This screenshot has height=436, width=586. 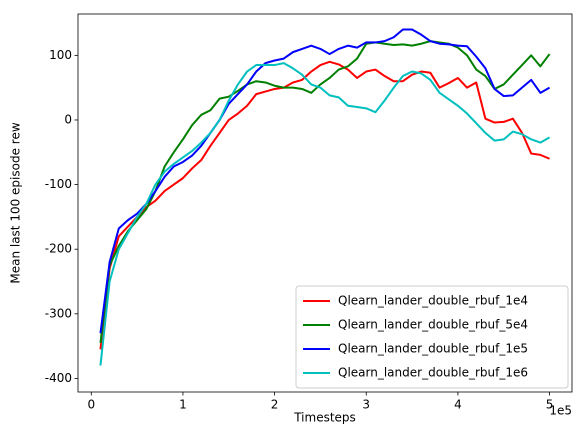 What do you see at coordinates (275, 405) in the screenshot?
I see `x-tick-label: 2` at bounding box center [275, 405].